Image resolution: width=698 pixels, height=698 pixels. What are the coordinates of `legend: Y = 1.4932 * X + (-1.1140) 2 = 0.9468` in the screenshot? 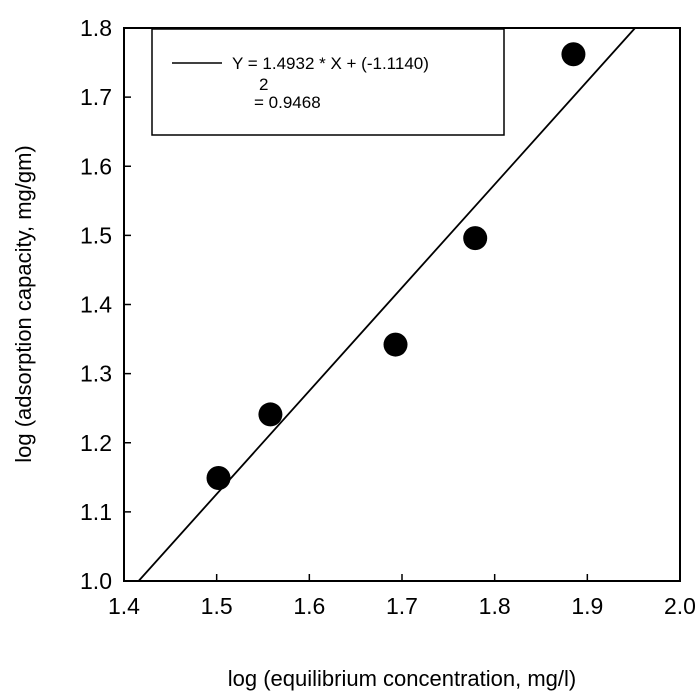 It's located at (328, 82).